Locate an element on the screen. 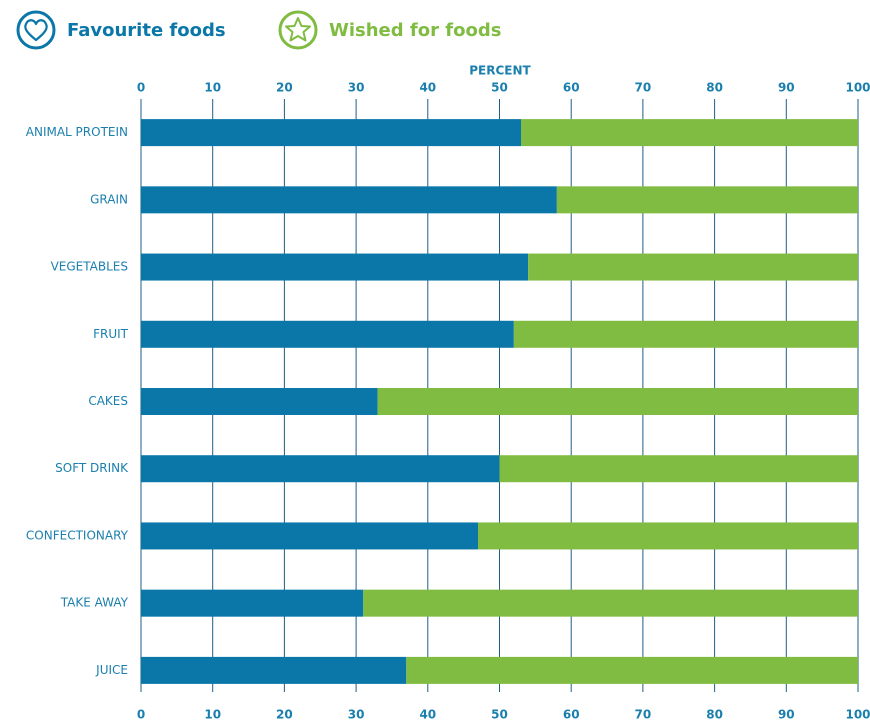 The image size is (870, 723). y-tick-label: ANIMAL PROTEIN is located at coordinates (77, 132).